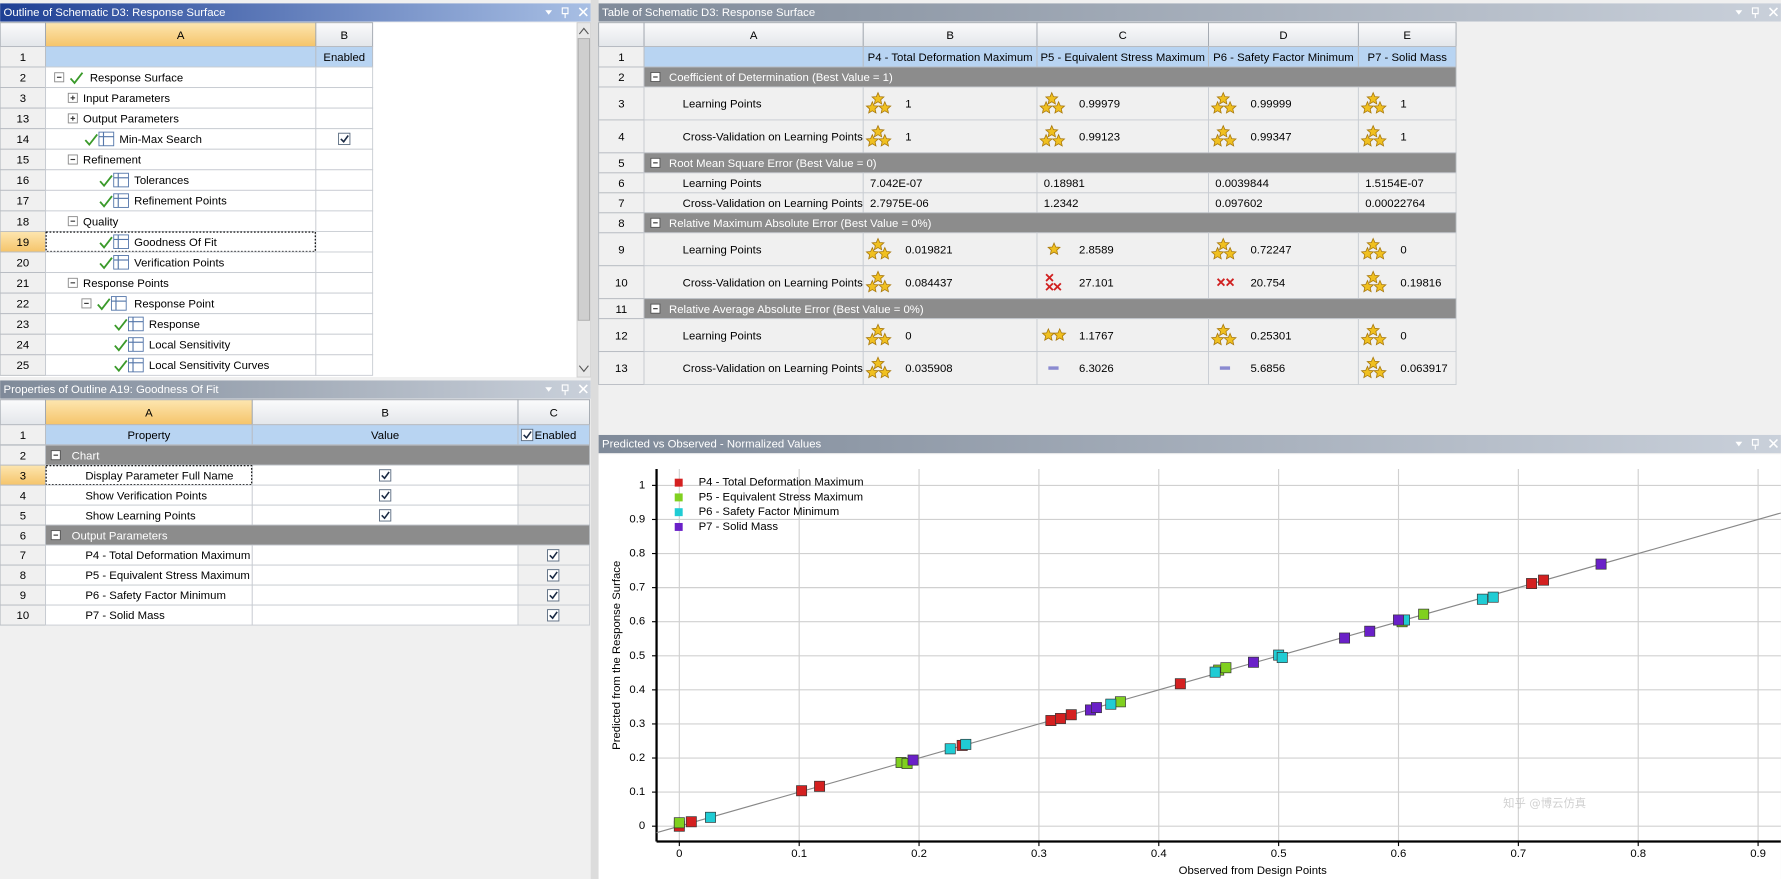 The image size is (1781, 879). What do you see at coordinates (23, 436) in the screenshot?
I see `row-number-text: 1` at bounding box center [23, 436].